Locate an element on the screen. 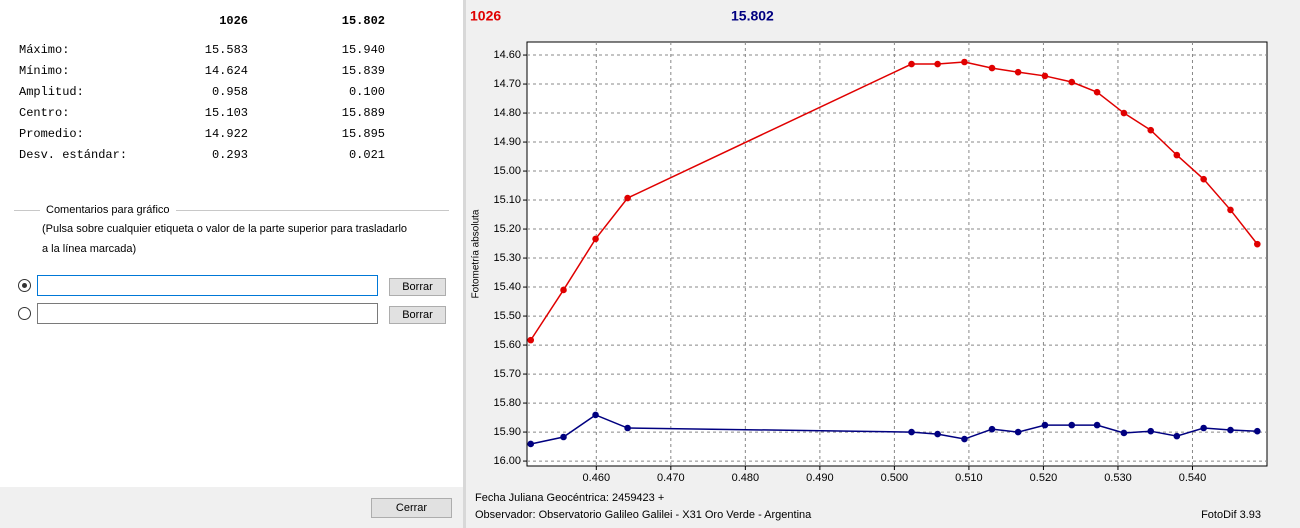 The image size is (1300, 528). row-label: Amplitud: is located at coordinates (51, 92).